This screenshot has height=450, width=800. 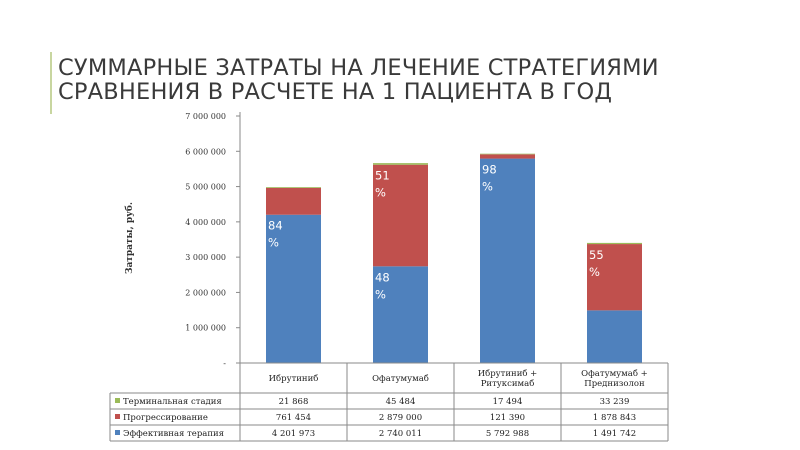 What do you see at coordinates (400, 378) in the screenshot?
I see `category-label: Офатумумаб` at bounding box center [400, 378].